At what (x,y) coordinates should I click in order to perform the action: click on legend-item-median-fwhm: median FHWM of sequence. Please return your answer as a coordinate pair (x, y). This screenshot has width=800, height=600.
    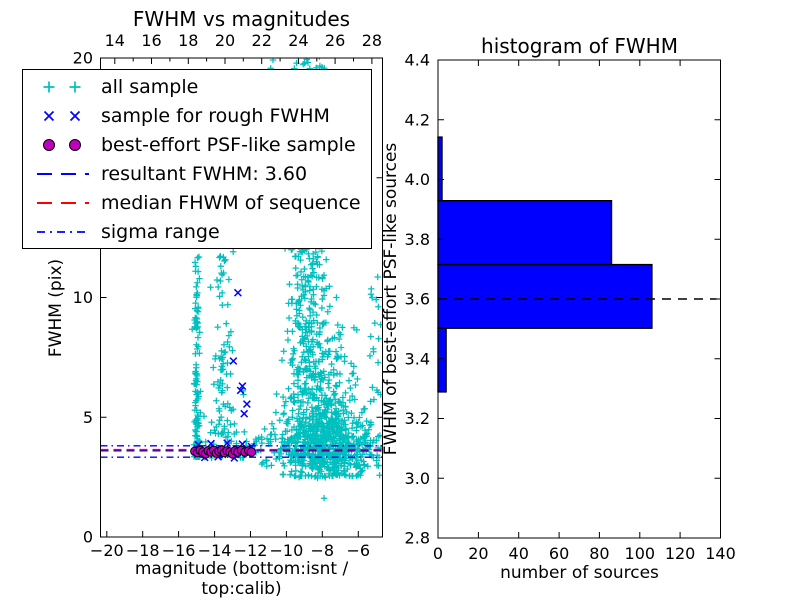
    Looking at the image, I should click on (197, 202).